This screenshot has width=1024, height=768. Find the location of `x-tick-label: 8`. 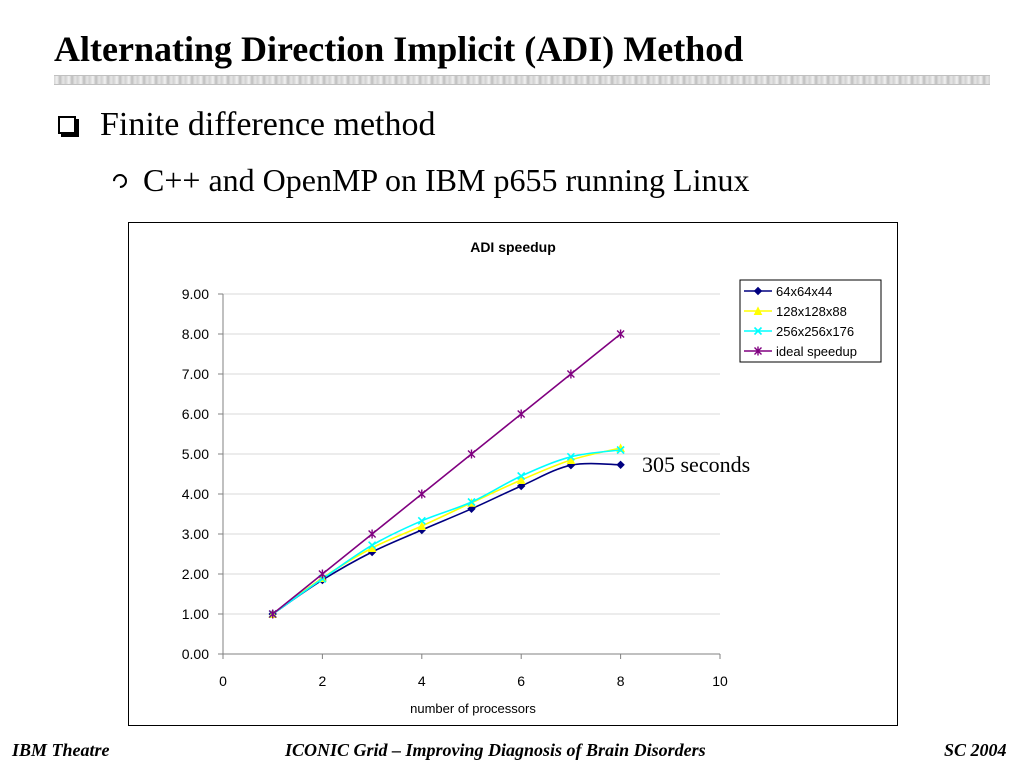

x-tick-label: 8 is located at coordinates (621, 681).